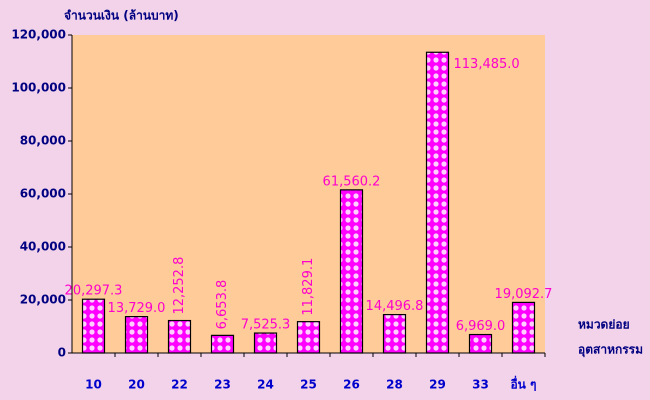 Image resolution: width=650 pixels, height=400 pixels. What do you see at coordinates (62, 353) in the screenshot?
I see `y-tick-label: 0` at bounding box center [62, 353].